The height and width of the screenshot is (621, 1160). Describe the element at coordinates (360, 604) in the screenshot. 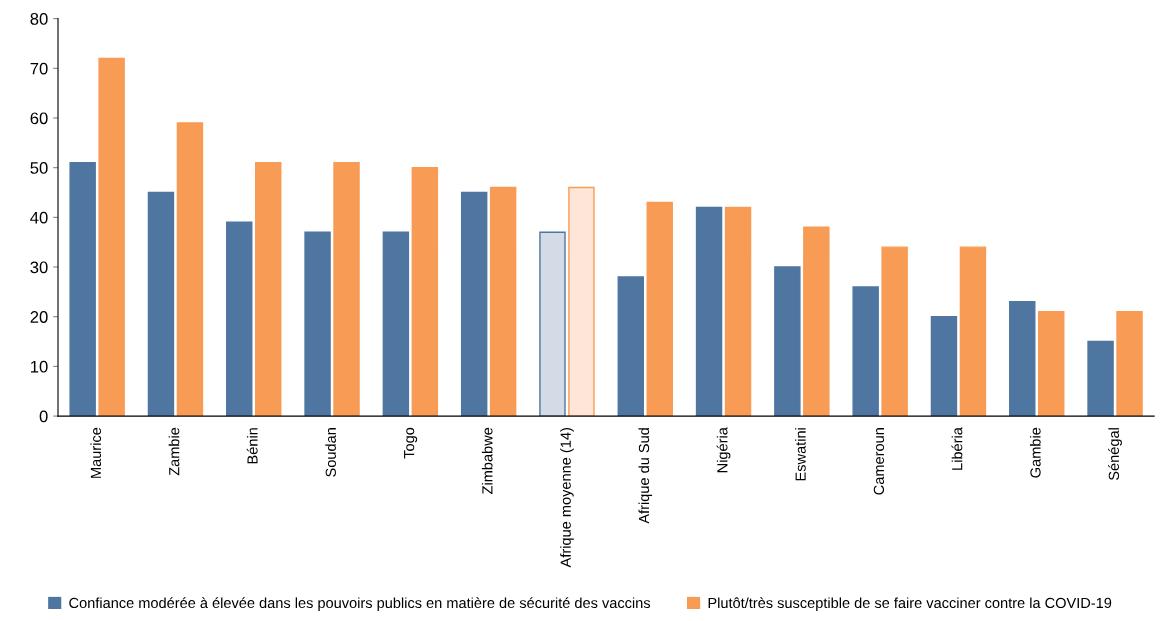

I see `legend-label: Confiance modérée à élevée dans les pouvoirs publics en matière de sécurité des vaccins` at that location.